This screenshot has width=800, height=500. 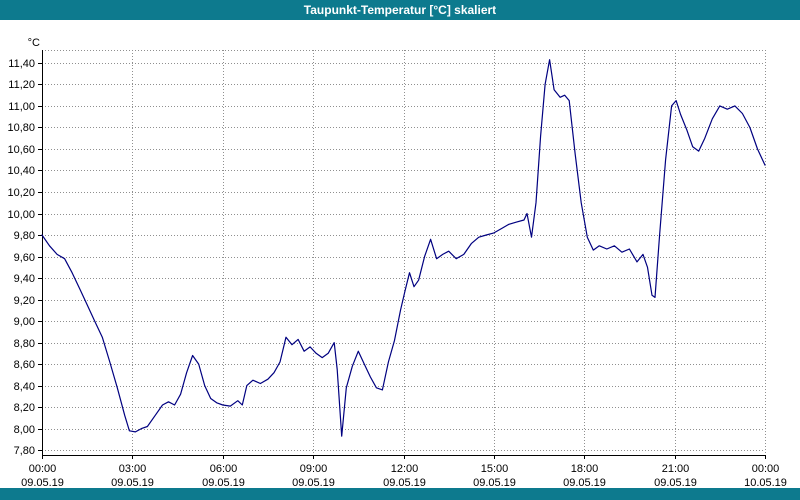 I want to click on x-tick-time-label: 09:00, so click(x=314, y=469).